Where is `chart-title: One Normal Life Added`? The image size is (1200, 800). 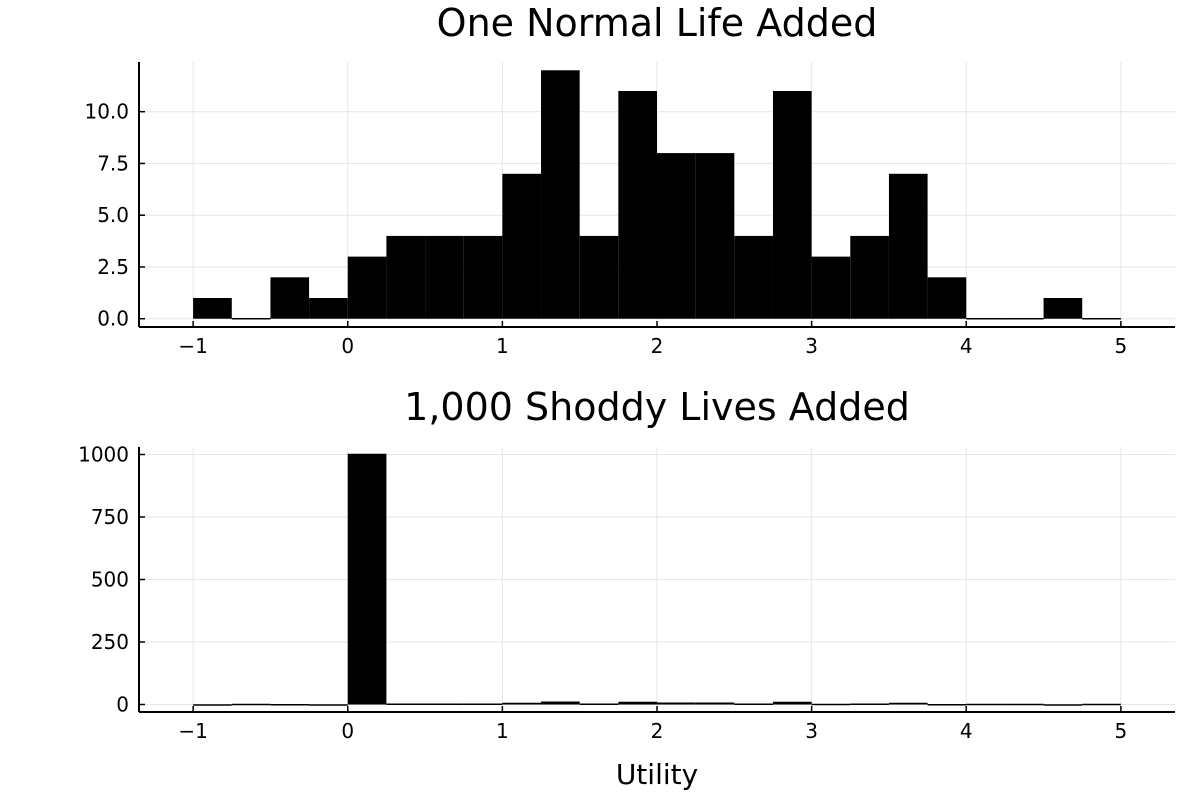 chart-title: One Normal Life Added is located at coordinates (657, 23).